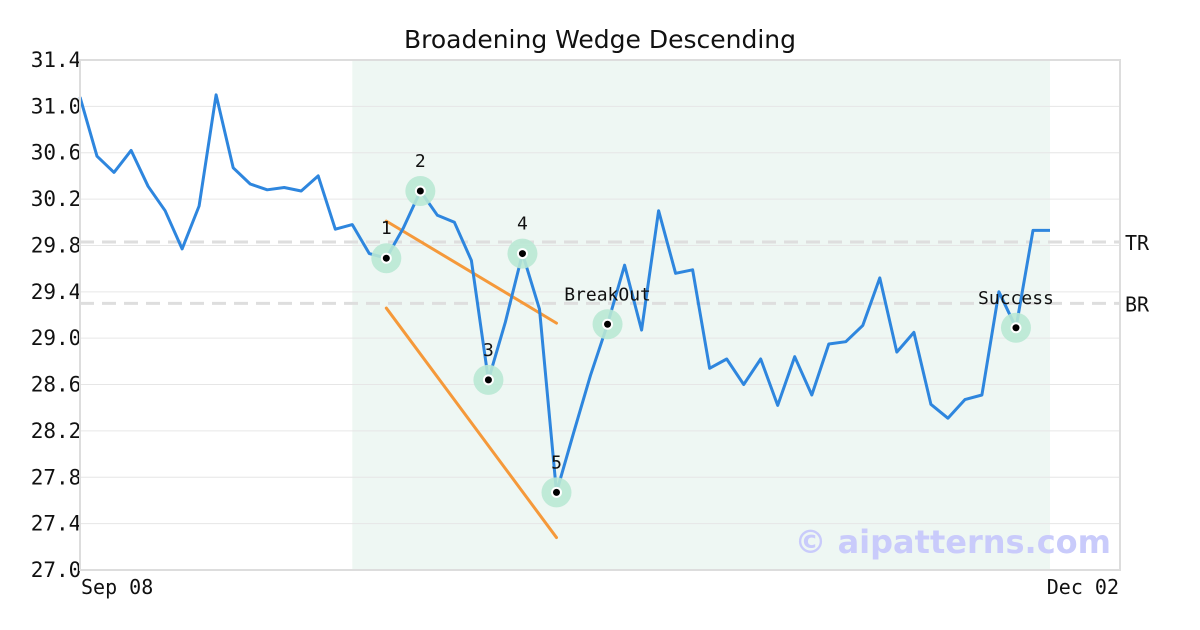 The height and width of the screenshot is (630, 1200). What do you see at coordinates (488, 350) in the screenshot?
I see `pivot-label-3: 3` at bounding box center [488, 350].